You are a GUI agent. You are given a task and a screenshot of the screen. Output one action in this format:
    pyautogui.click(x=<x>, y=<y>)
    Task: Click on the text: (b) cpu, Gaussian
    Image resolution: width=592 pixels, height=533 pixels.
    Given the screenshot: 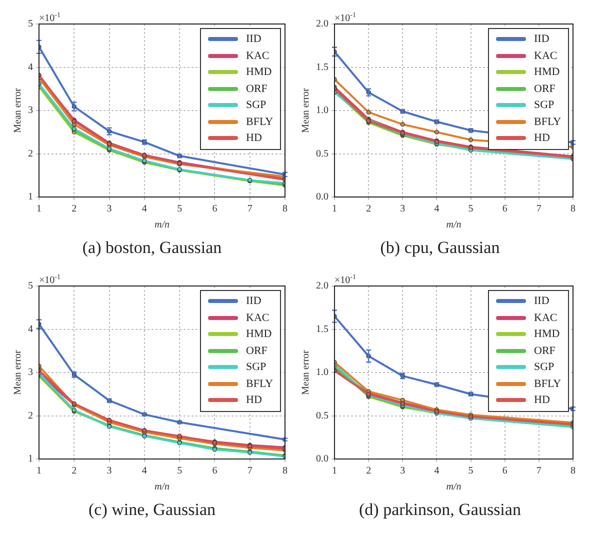 What is the action you would take?
    pyautogui.click(x=440, y=248)
    